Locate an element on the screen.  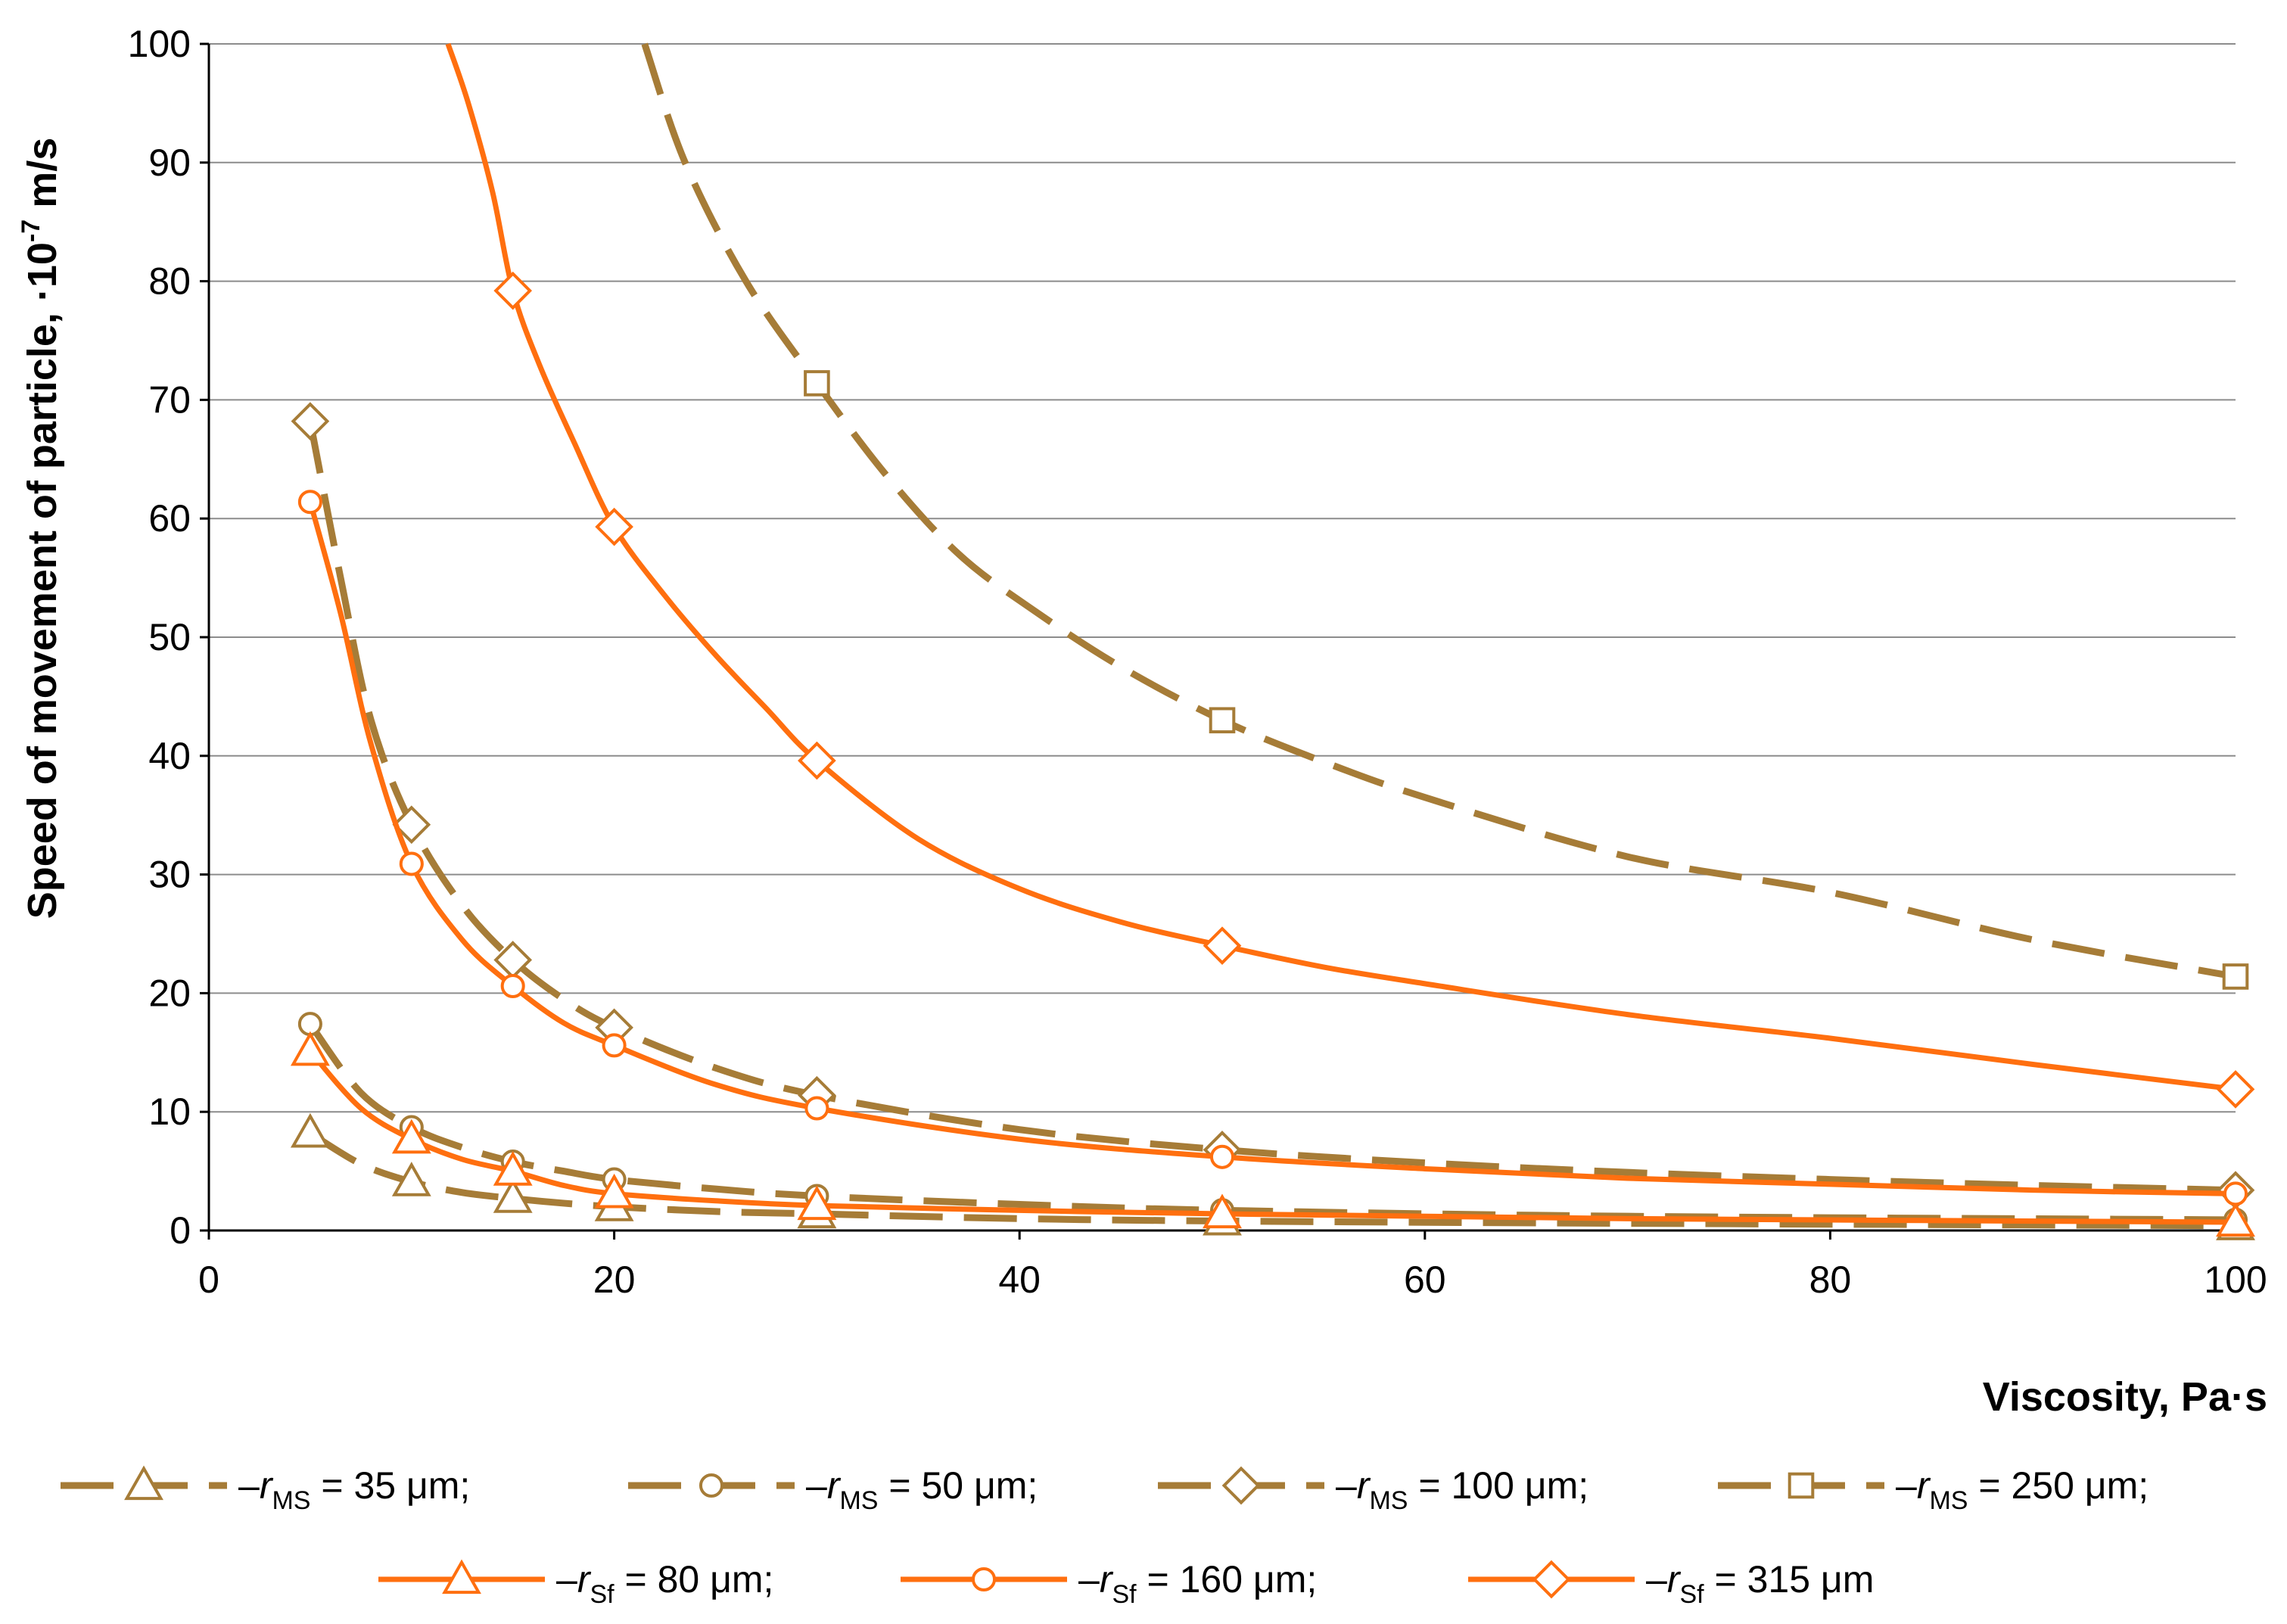
x-tick-label: 0 is located at coordinates (208, 1279).